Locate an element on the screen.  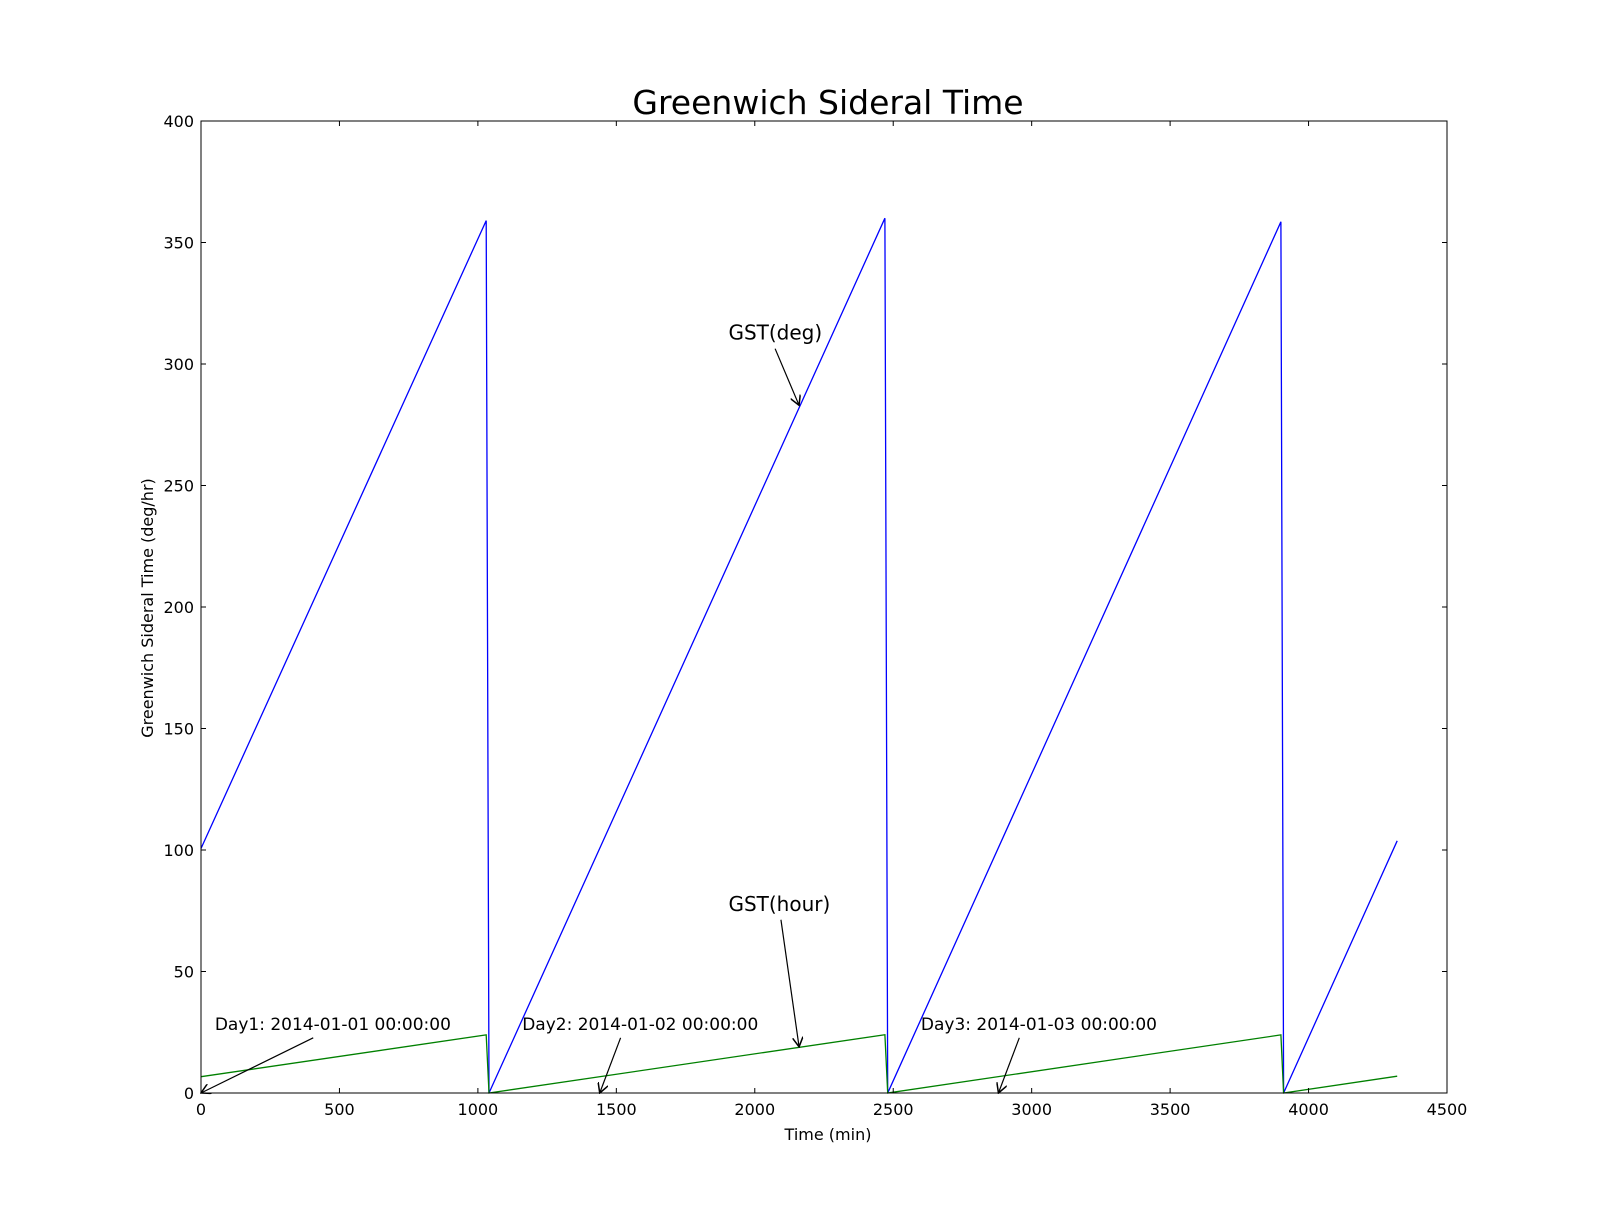
y-tick-label: 350 is located at coordinates (178, 243).